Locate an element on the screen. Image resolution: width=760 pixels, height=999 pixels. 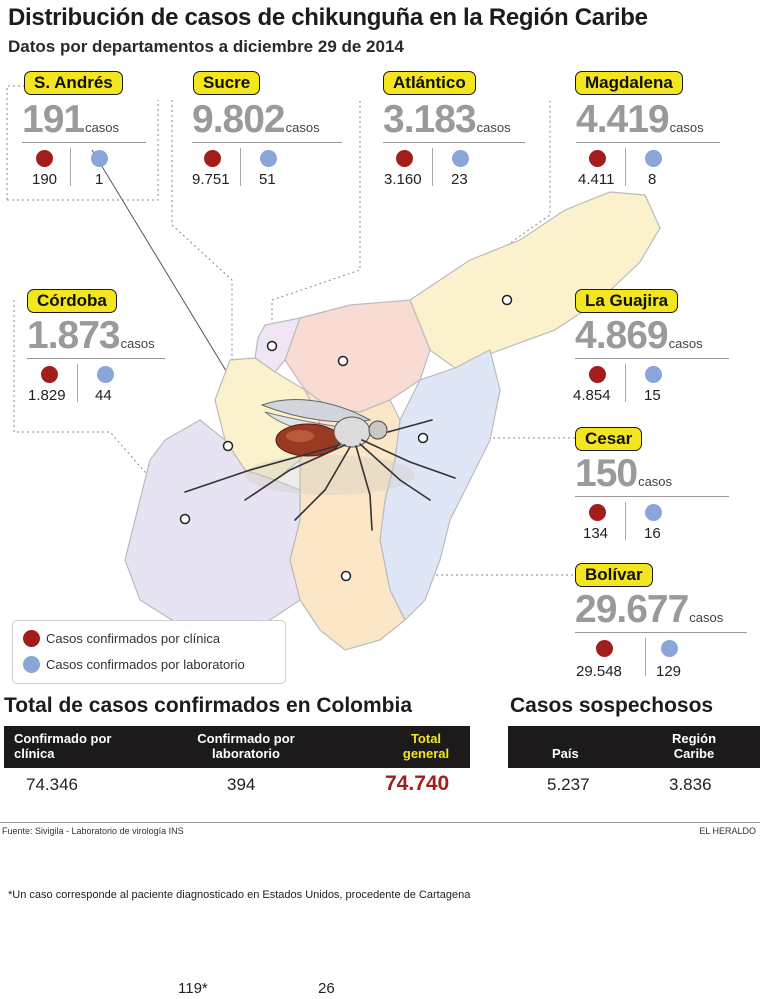
location-markers is located at coordinates (346, 438).